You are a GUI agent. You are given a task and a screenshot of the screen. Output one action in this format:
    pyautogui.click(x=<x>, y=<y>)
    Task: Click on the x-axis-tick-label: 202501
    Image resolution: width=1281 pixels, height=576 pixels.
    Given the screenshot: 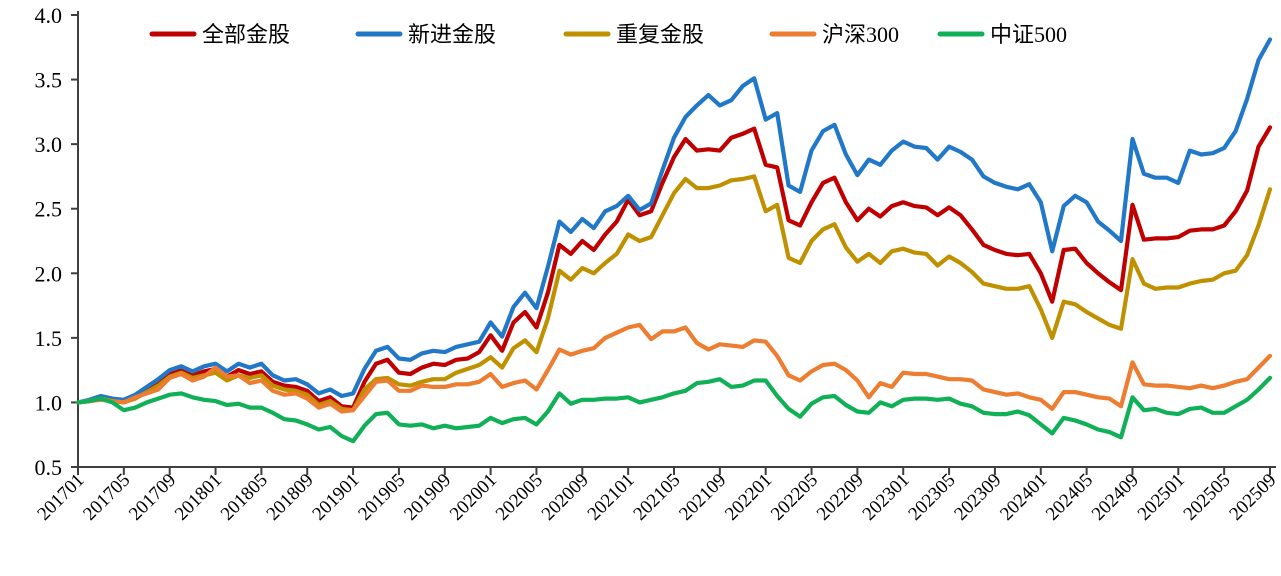 What is the action you would take?
    pyautogui.click(x=1161, y=497)
    